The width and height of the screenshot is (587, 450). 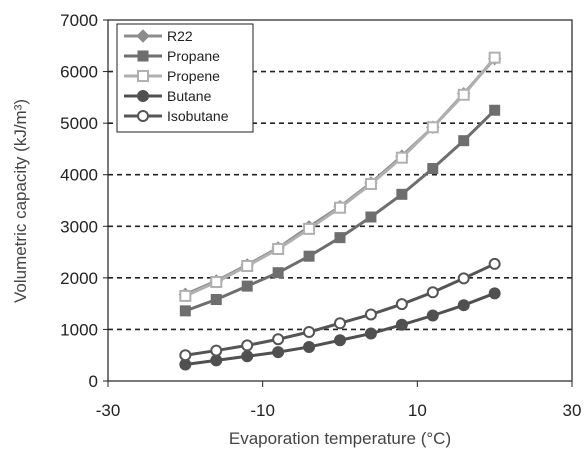 I want to click on legend-item: Propene, so click(x=172, y=76).